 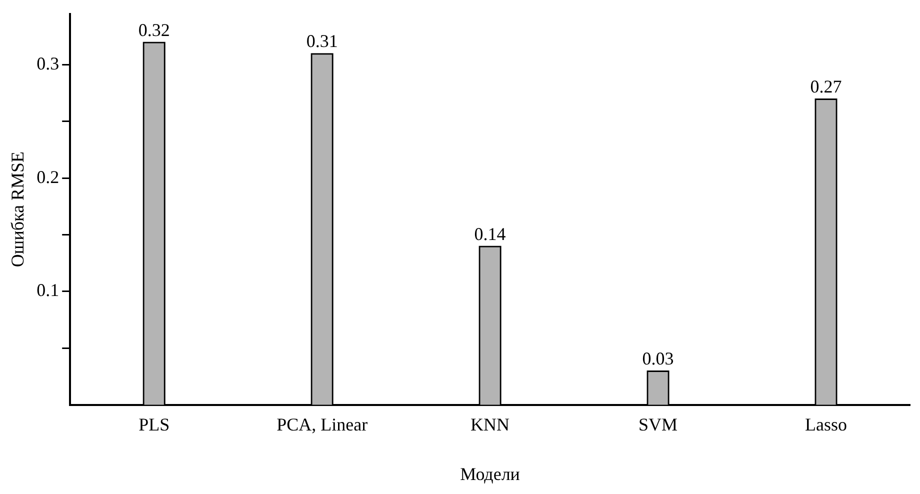 What do you see at coordinates (490, 234) in the screenshot?
I see `data-label: 0.14` at bounding box center [490, 234].